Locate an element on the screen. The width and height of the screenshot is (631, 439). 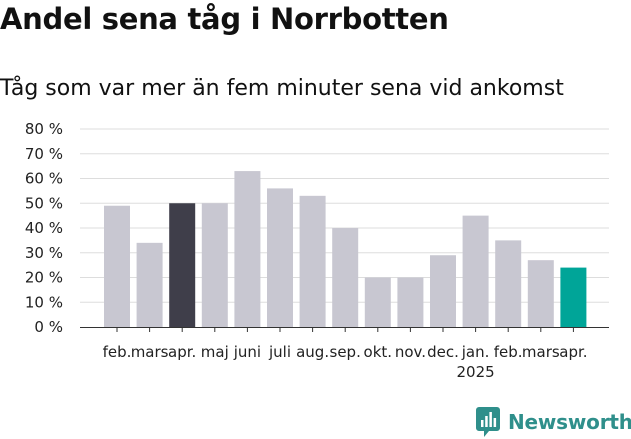
chart-title: Andel sena tåg i Norrbotten is located at coordinates (224, 19).